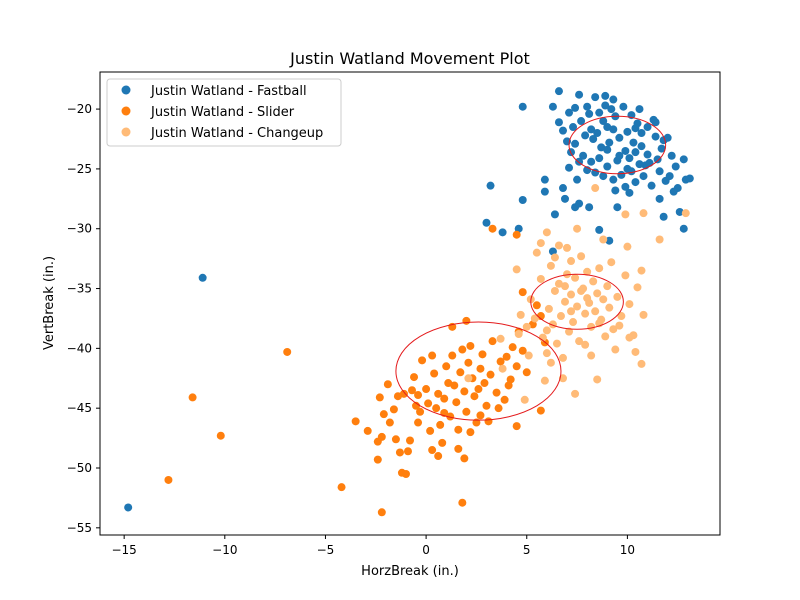 This screenshot has height=600, width=800. Describe the element at coordinates (79, 348) in the screenshot. I see `y-tick-label: −40` at that location.